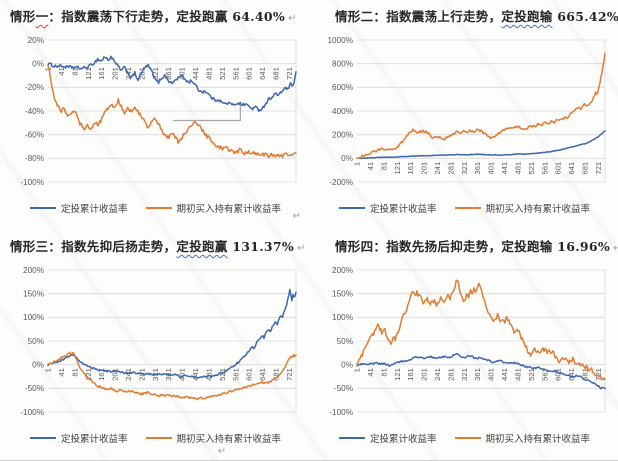 The image size is (618, 461). Describe the element at coordinates (403, 209) in the screenshot. I see `legend-label: 定投累计收益率` at that location.